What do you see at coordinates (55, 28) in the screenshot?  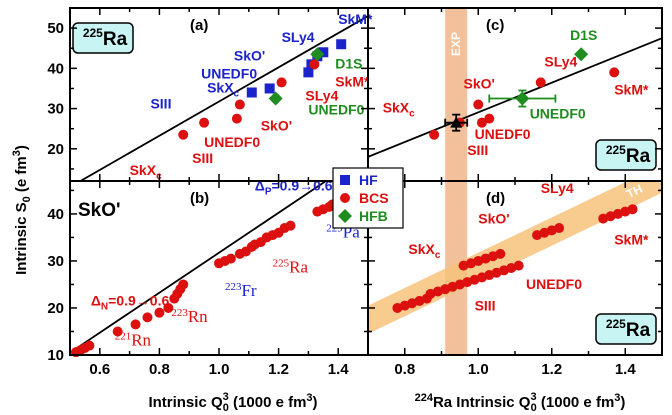 I see `y-tick-label: 50` at bounding box center [55, 28].